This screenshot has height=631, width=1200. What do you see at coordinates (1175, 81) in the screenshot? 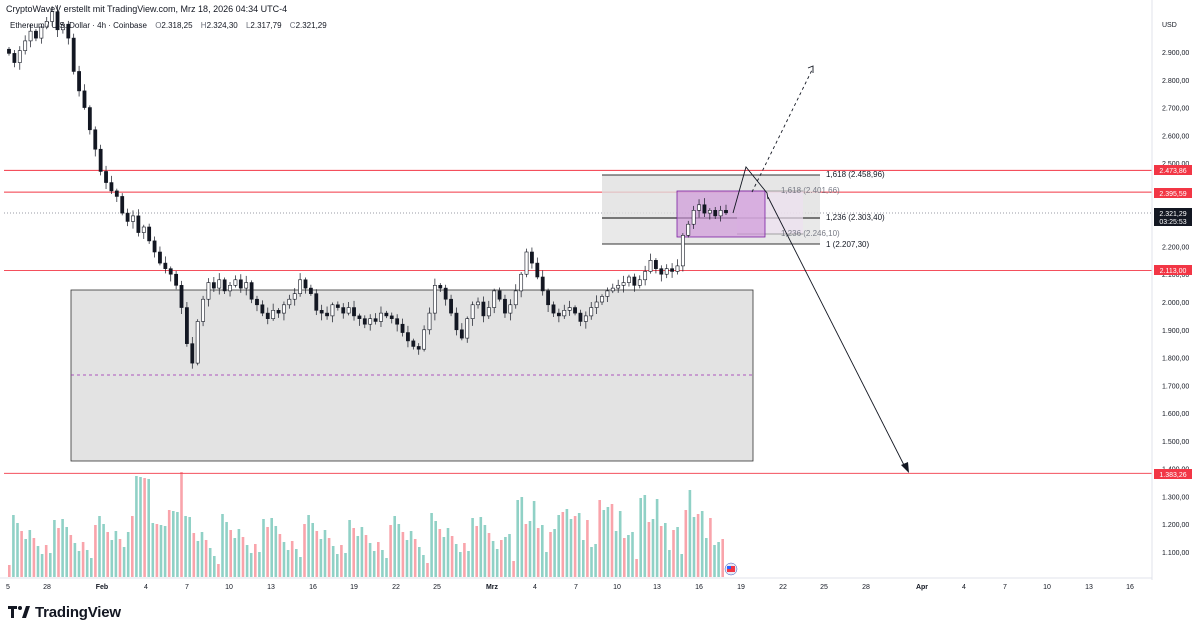
I see `price-tick-label: 2.800,00` at bounding box center [1175, 81].